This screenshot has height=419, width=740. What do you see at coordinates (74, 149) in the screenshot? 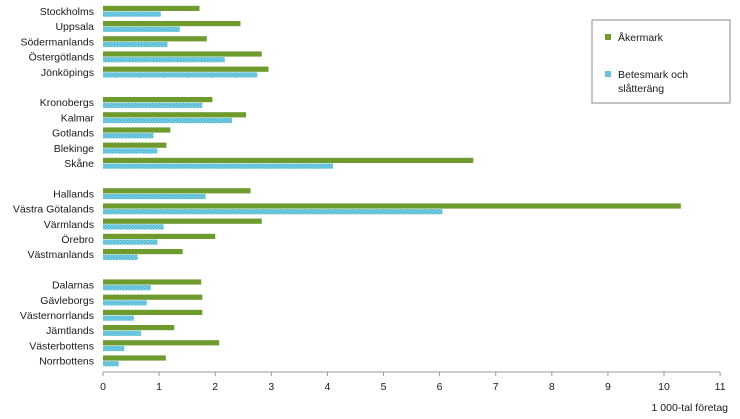
I see `category-label: Blekinge` at bounding box center [74, 149].